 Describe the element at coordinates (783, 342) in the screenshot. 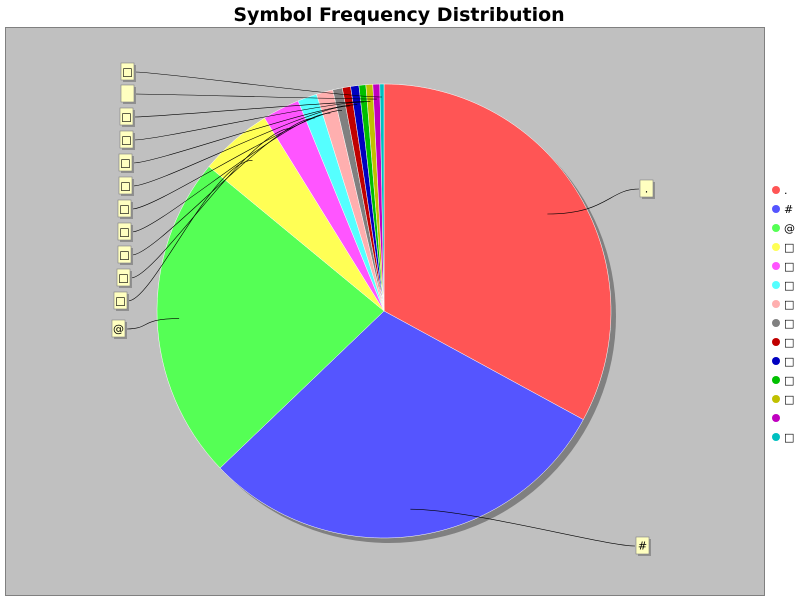

I see `legend-item-8: □` at that location.